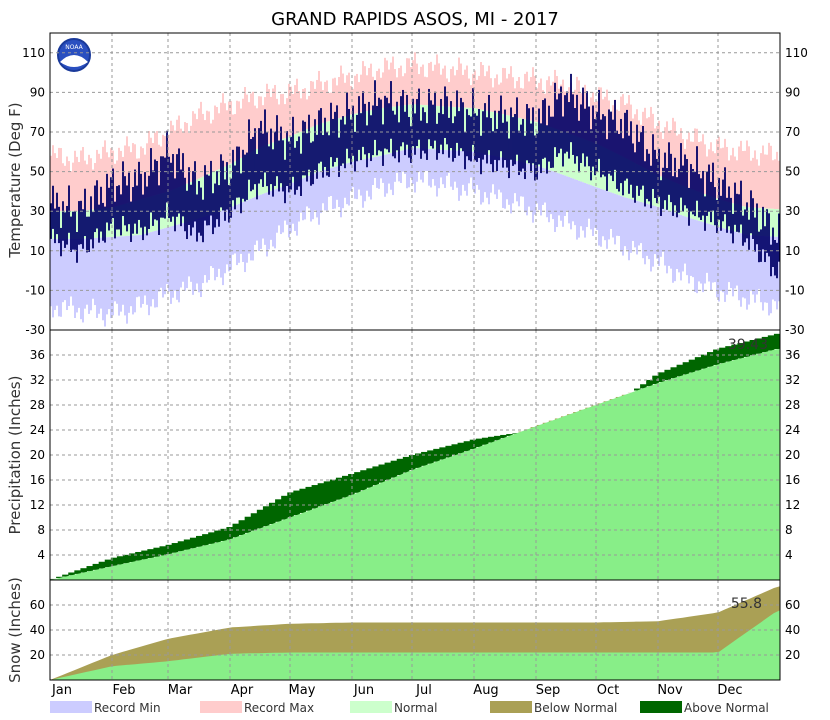 The width and height of the screenshot is (830, 720). I want to click on month-label: Oct, so click(608, 690).